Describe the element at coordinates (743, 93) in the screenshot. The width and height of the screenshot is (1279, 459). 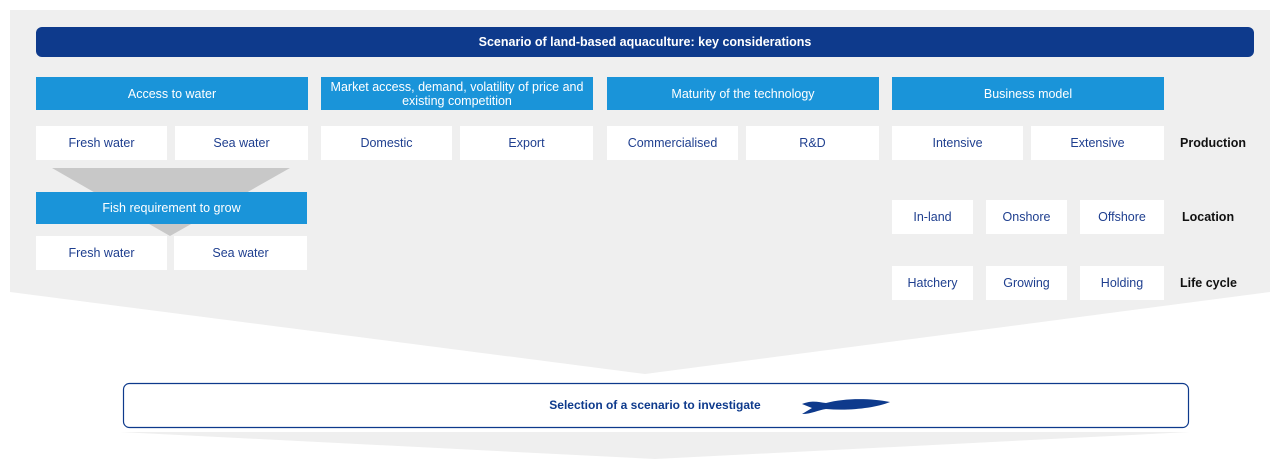
I see `column-title: Maturity of the technology` at that location.